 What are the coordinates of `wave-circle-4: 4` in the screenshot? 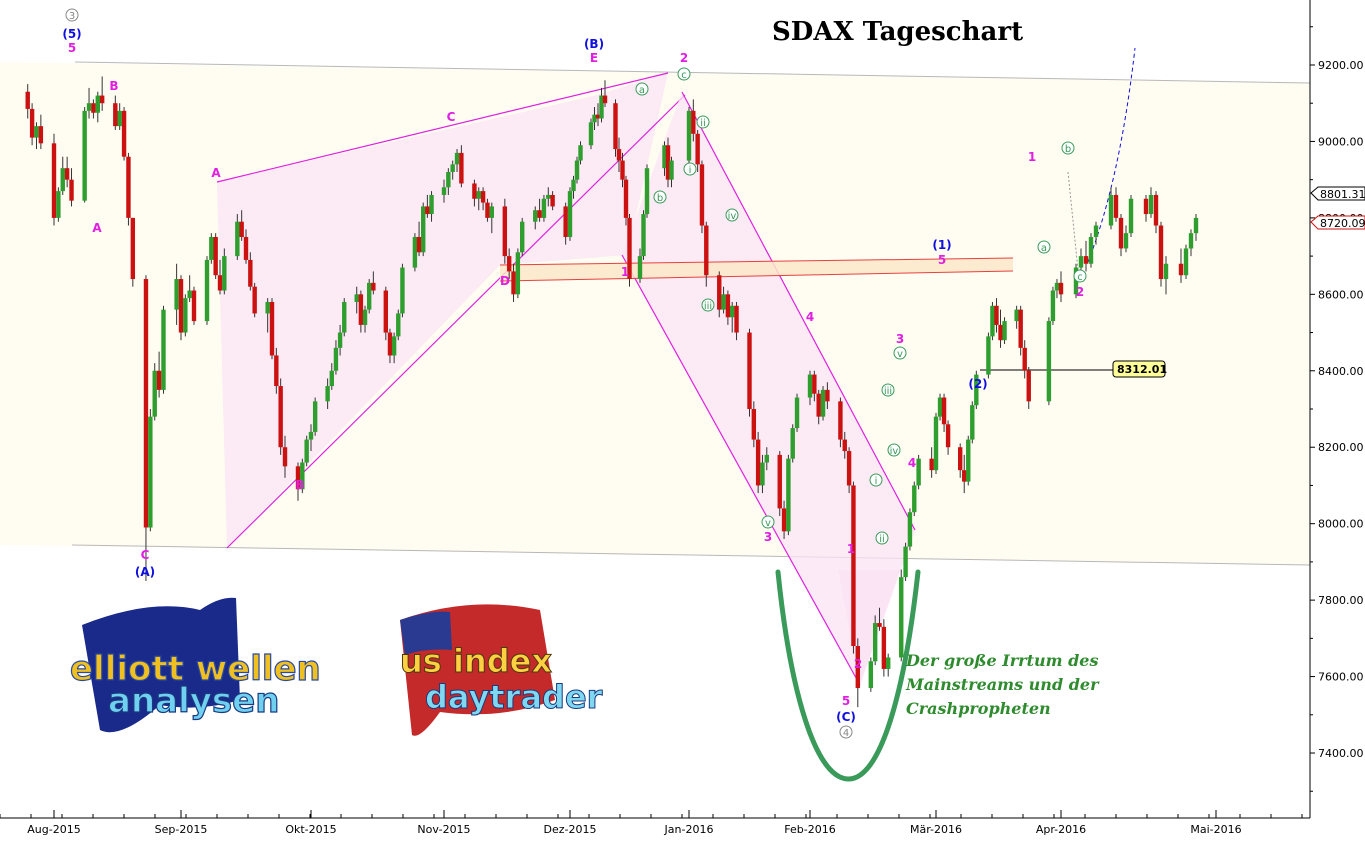 It's located at (846, 732).